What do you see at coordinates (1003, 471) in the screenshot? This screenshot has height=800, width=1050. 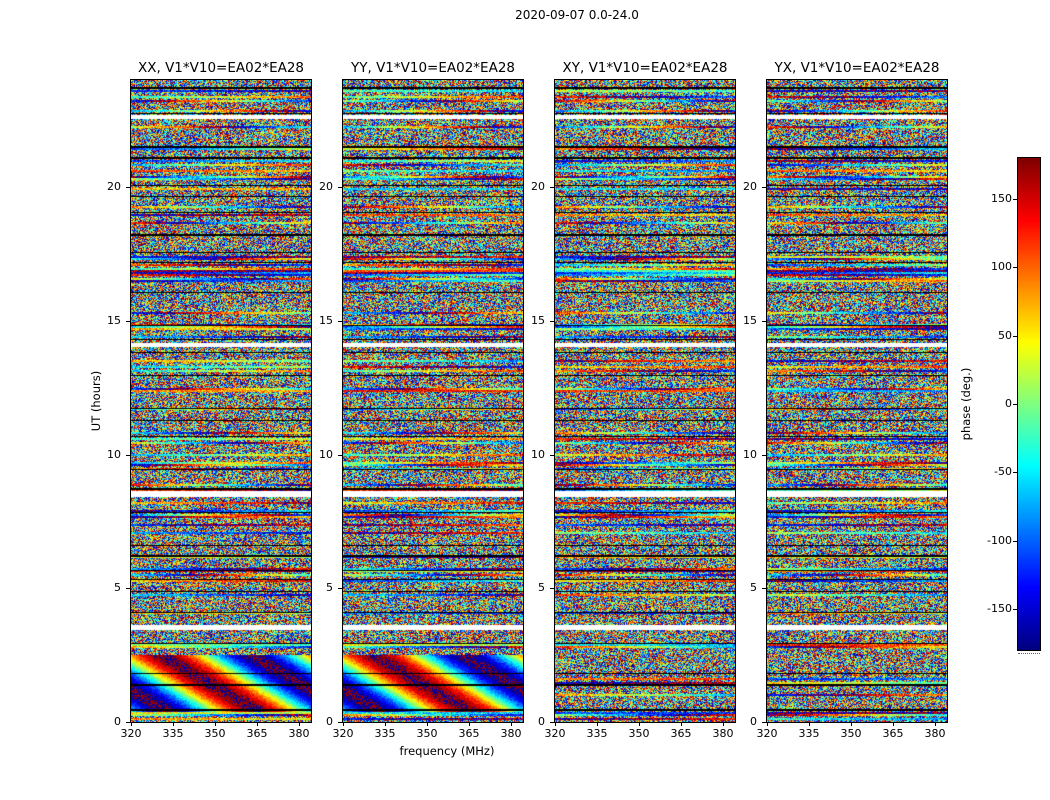 I see `colorbar-tick-label: -50` at bounding box center [1003, 471].